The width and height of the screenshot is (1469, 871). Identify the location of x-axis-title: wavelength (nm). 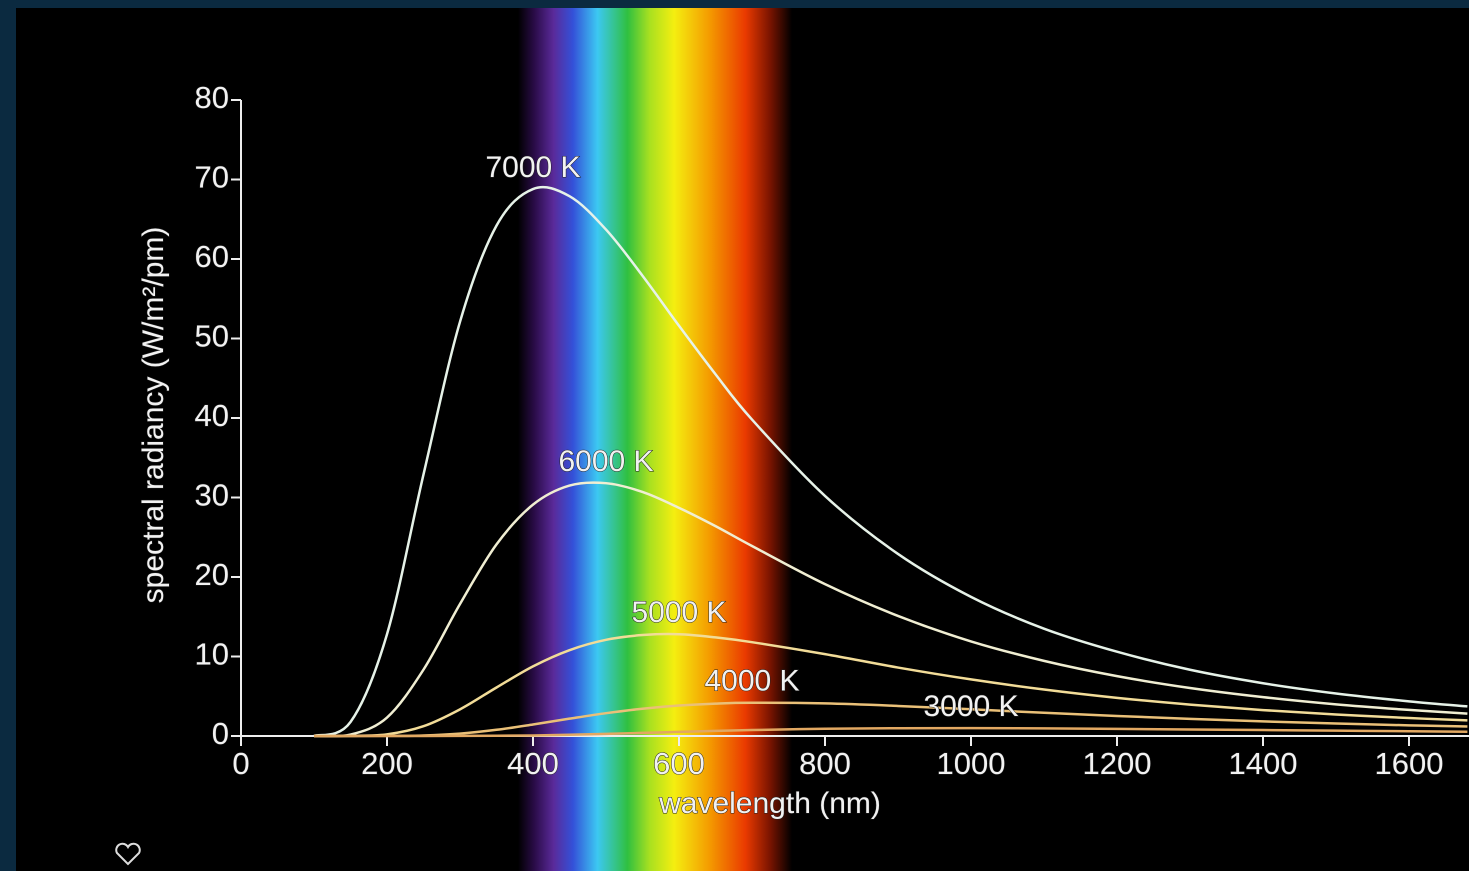
(769, 803).